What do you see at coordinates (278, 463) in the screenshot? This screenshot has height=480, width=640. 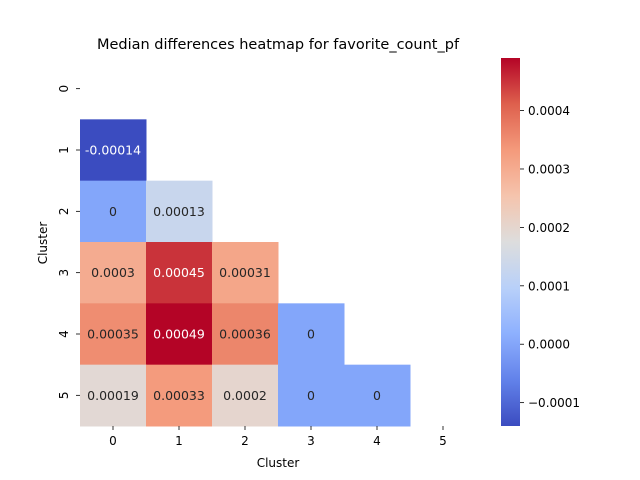 I see `x-axis-label: Cluster` at bounding box center [278, 463].